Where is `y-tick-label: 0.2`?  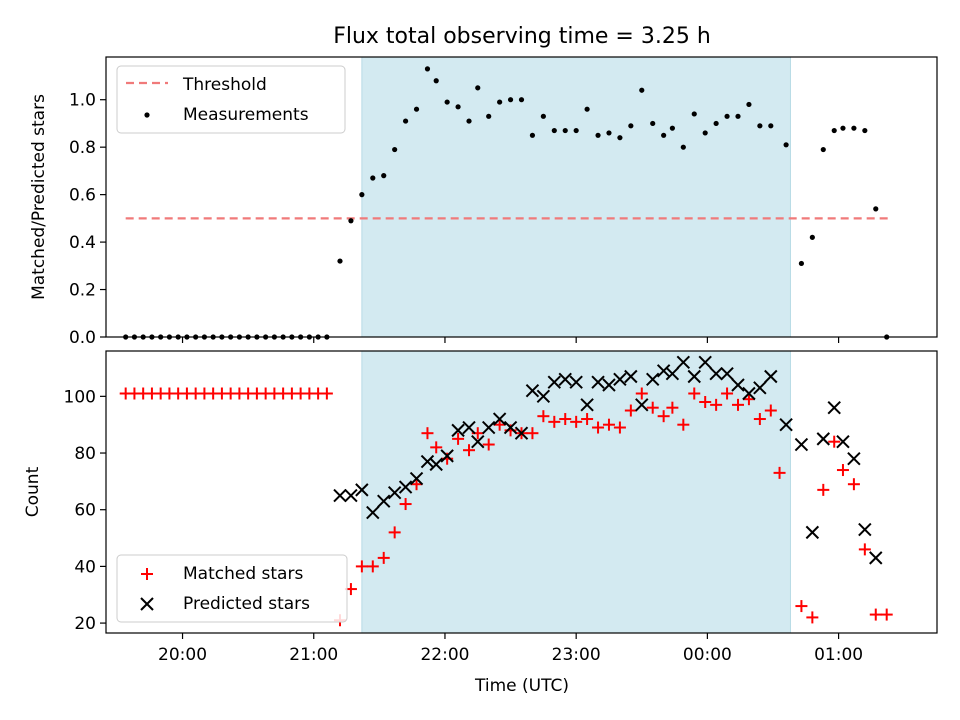
y-tick-label: 0.2 is located at coordinates (82, 291).